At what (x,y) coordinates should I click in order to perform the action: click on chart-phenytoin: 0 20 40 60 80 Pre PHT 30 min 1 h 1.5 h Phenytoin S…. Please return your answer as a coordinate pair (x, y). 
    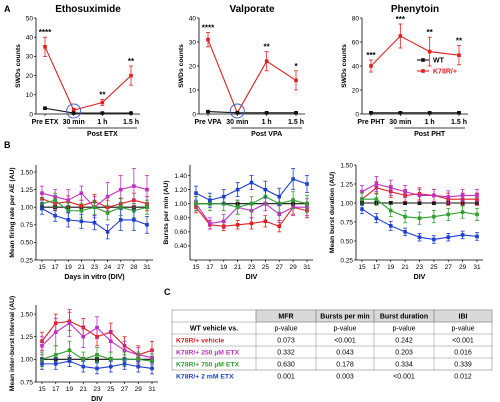
    Looking at the image, I should click on (404, 71).